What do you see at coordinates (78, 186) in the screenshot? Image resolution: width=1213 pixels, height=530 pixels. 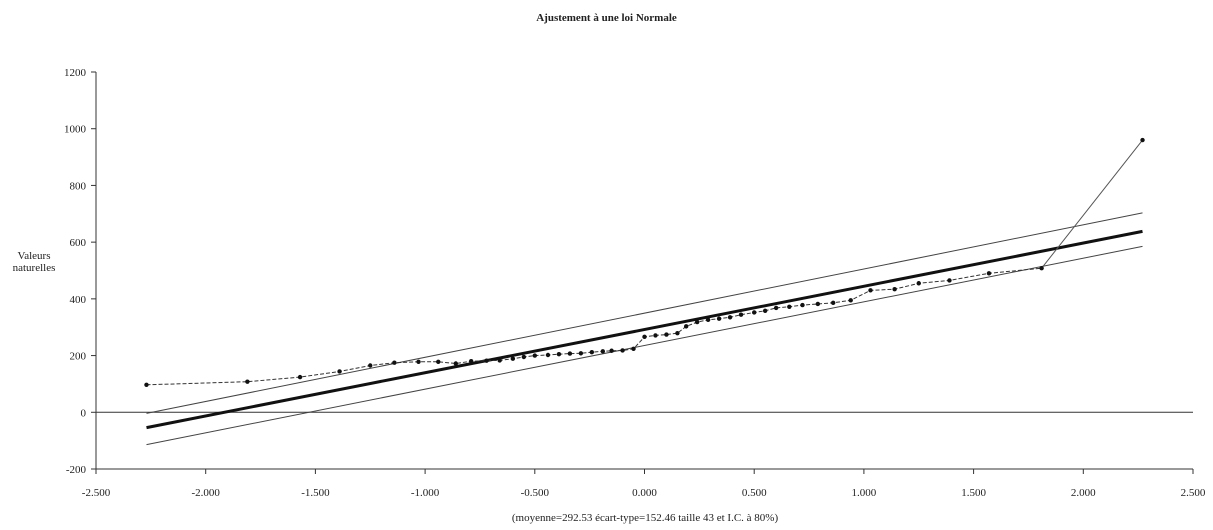 I see `y-tick-label: 800` at bounding box center [78, 186].